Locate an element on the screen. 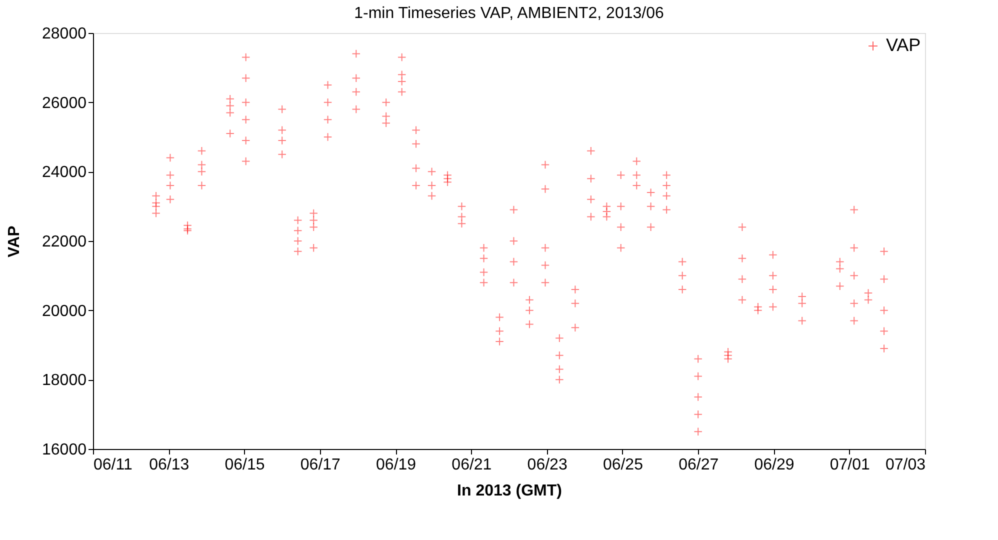 The height and width of the screenshot is (540, 998). y-axis-title: VAP is located at coordinates (15, 241).